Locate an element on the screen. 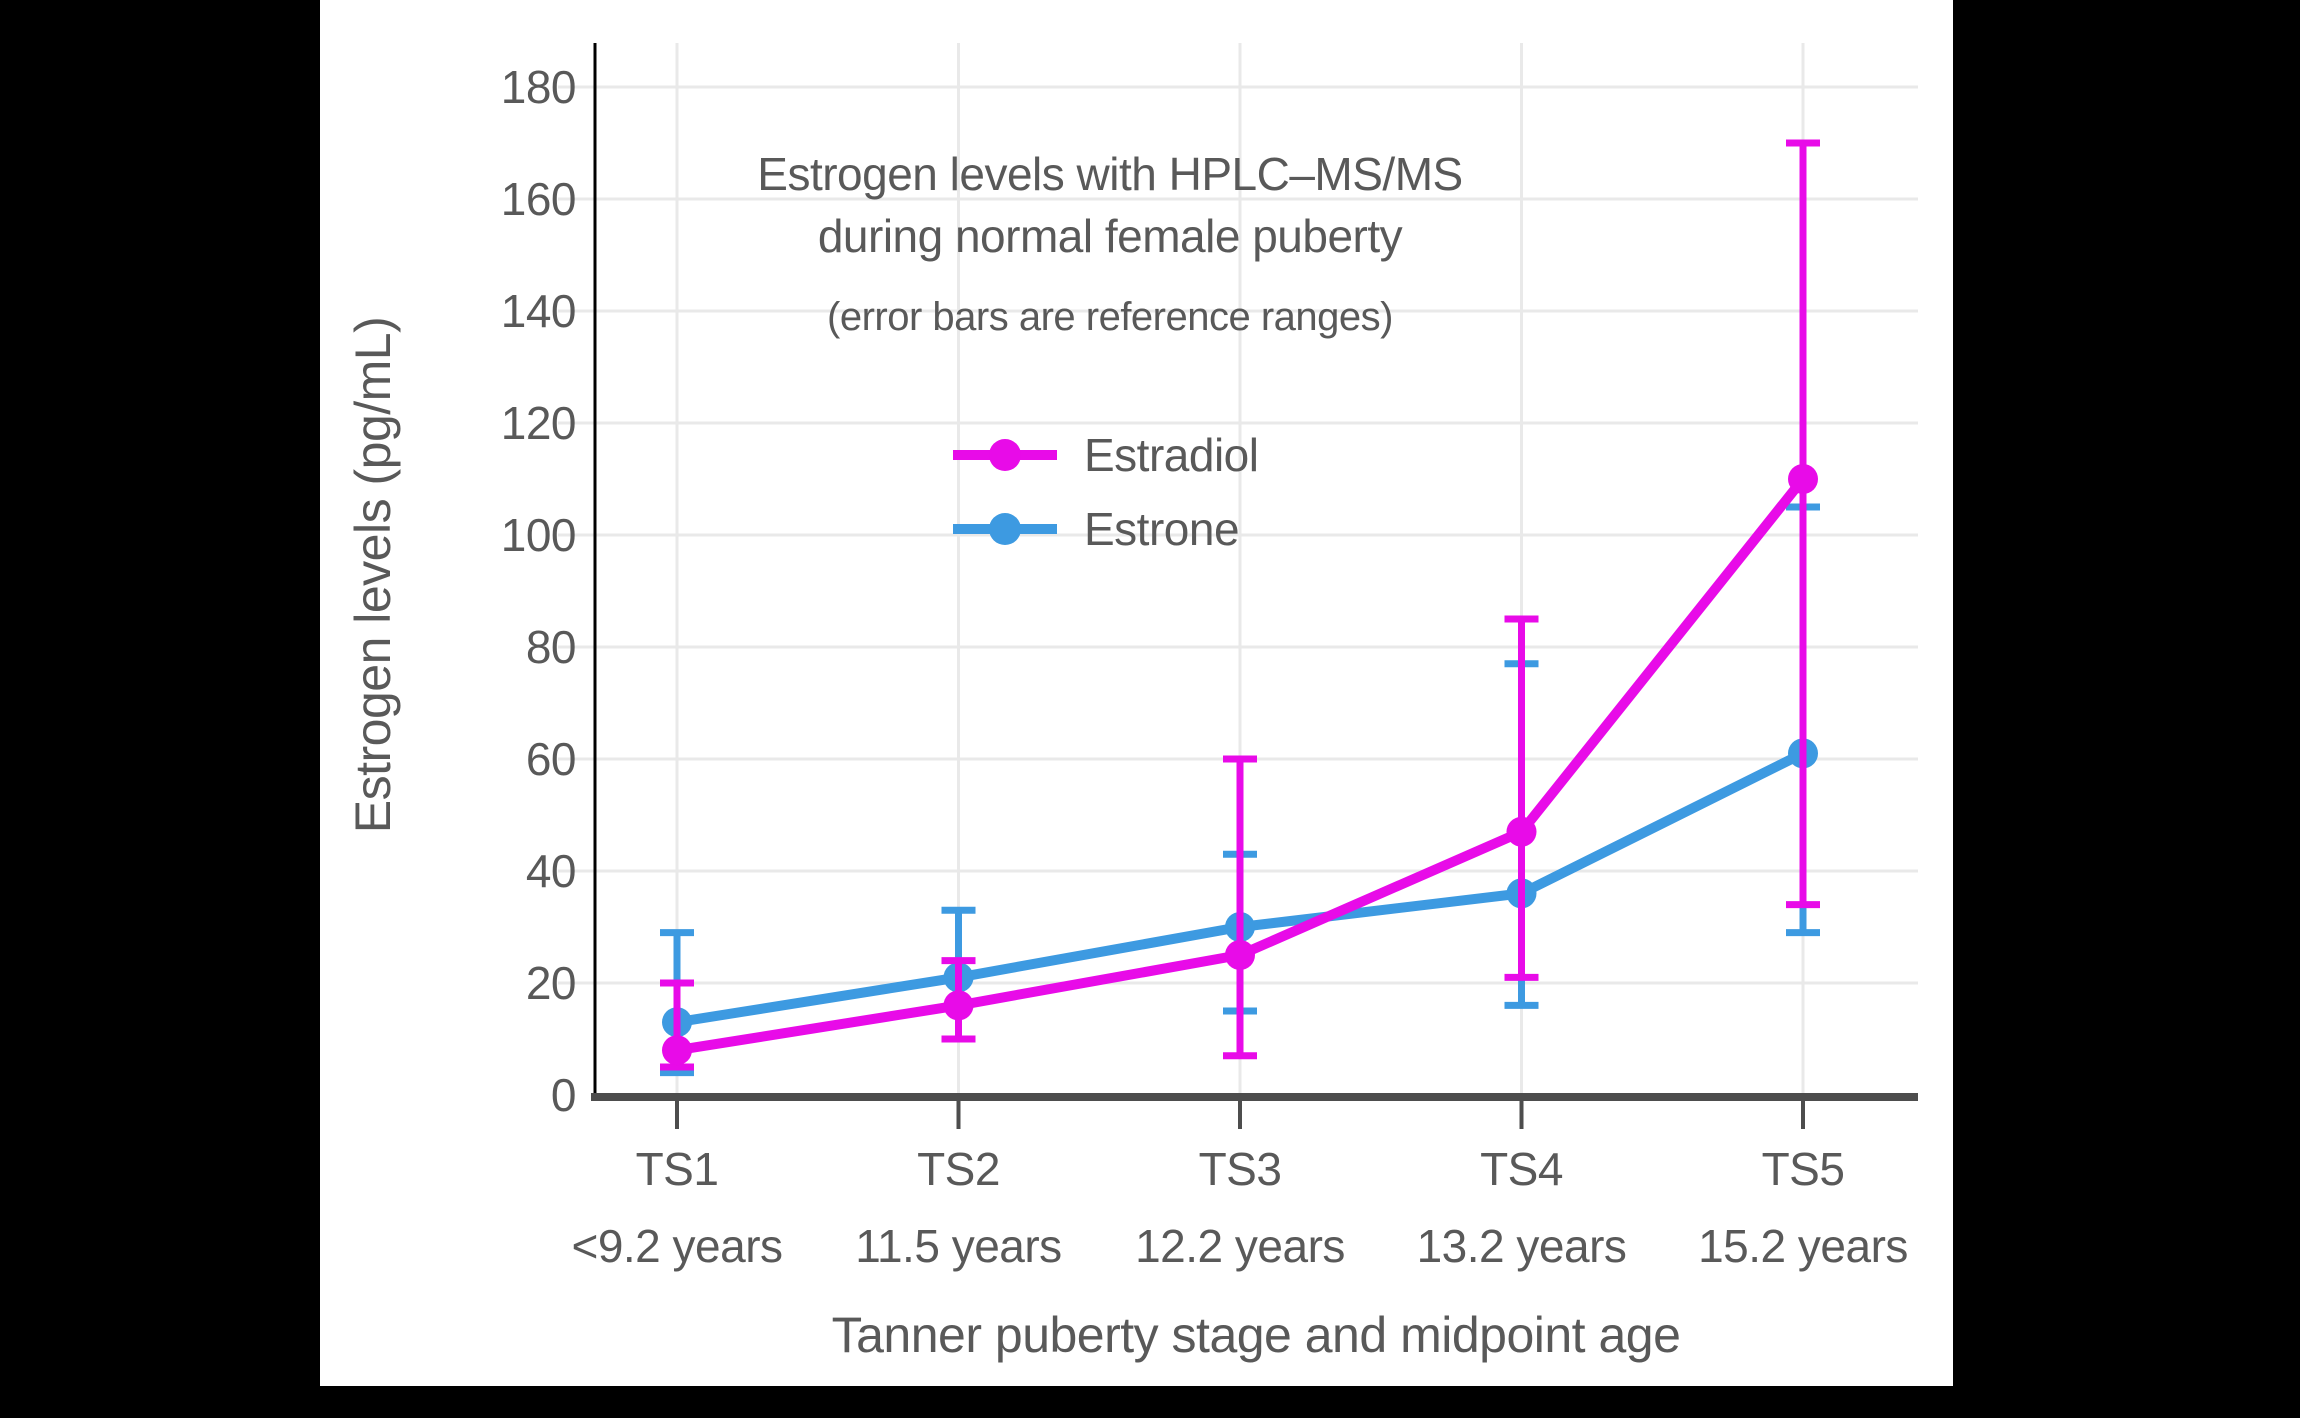  x-tick-label-stage: TS3 is located at coordinates (1240, 1169).